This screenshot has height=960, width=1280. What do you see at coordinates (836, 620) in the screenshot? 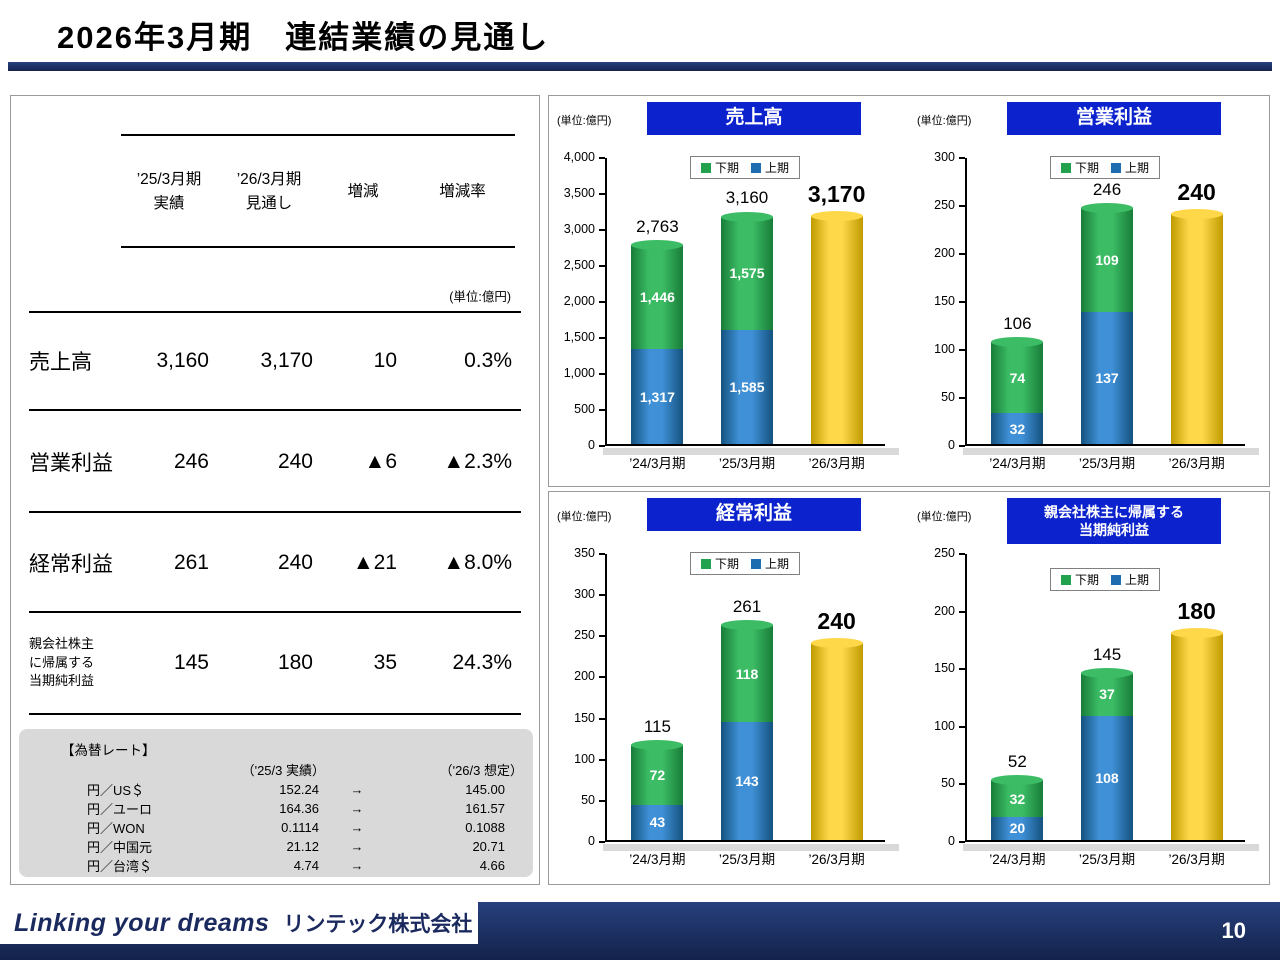
I see `bar-total-label: 240` at bounding box center [836, 620].